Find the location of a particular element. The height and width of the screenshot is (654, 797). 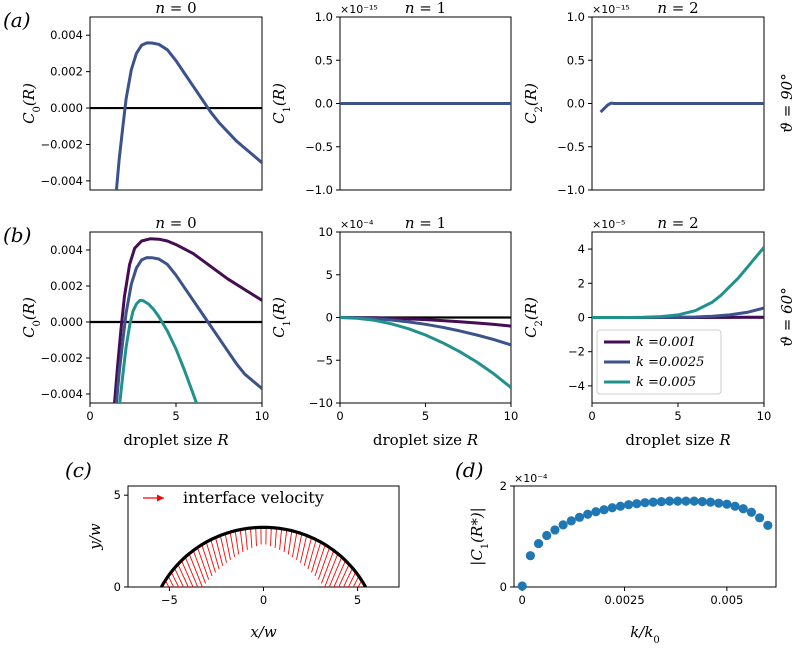

y-tick-label-0-004: −0.004 is located at coordinates (61, 394).